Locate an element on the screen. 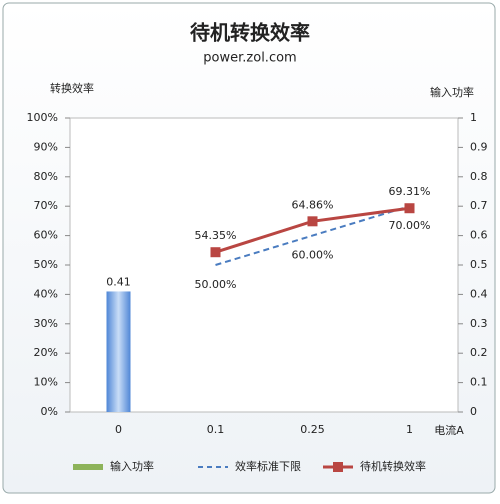 This screenshot has width=500, height=504. line is located at coordinates (312, 235).